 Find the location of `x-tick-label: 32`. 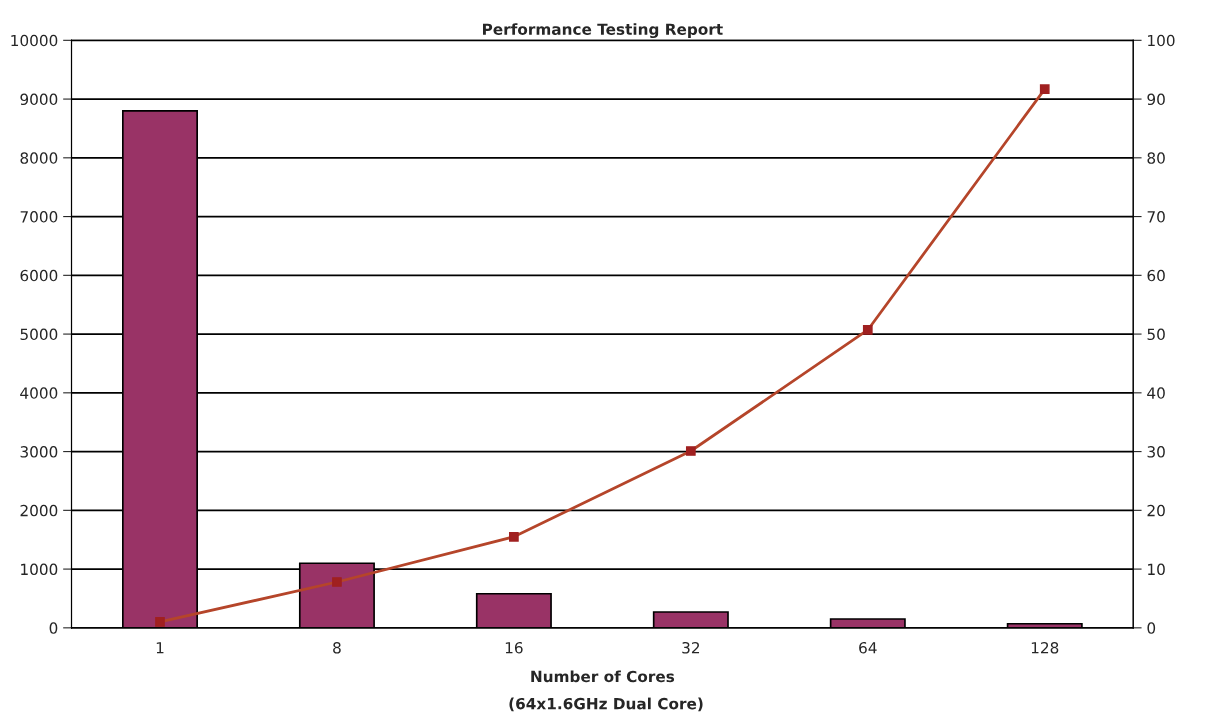

x-tick-label: 32 is located at coordinates (691, 648).